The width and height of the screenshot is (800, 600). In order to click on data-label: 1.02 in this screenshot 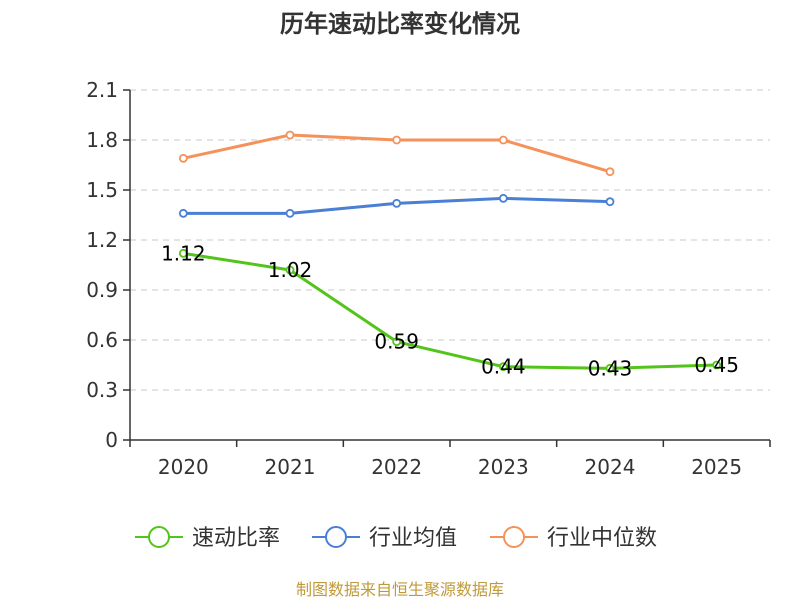, I will do `click(290, 270)`.